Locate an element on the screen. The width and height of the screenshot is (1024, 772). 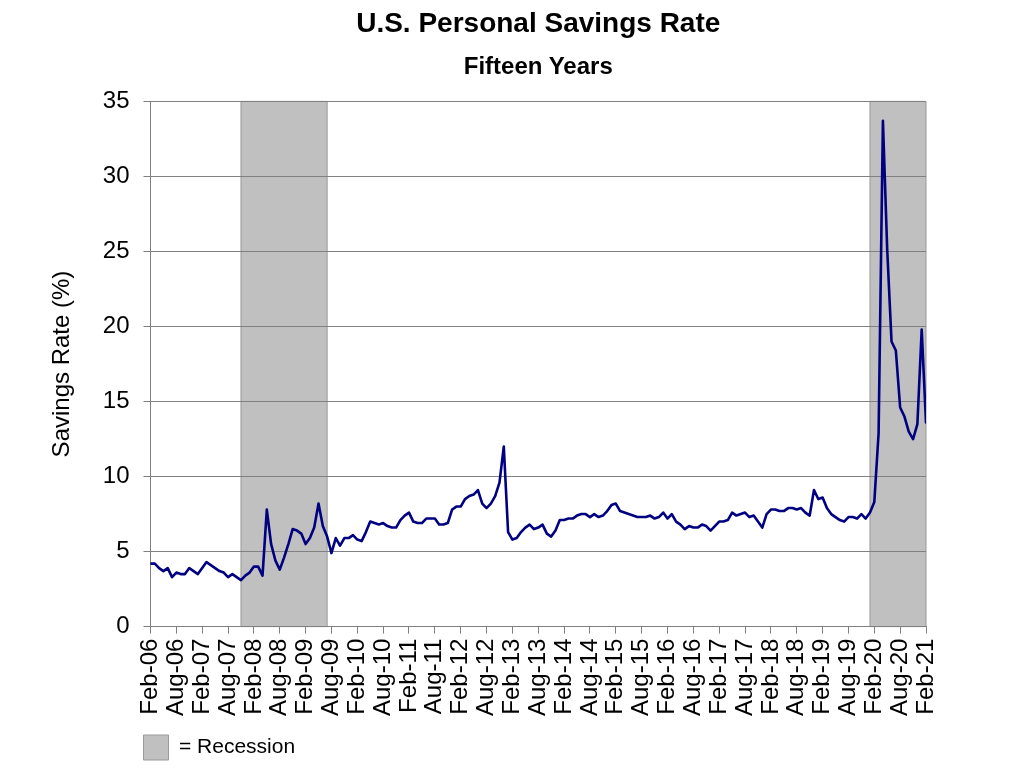
legend-label: = Recession is located at coordinates (237, 746).